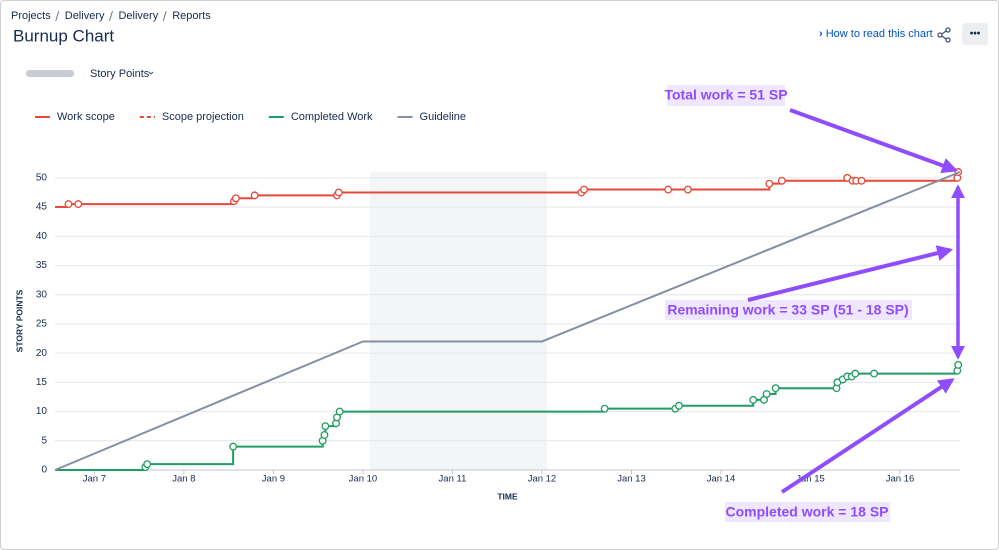 This screenshot has height=550, width=999. Describe the element at coordinates (50, 73) in the screenshot. I see `blurred-text` at that location.